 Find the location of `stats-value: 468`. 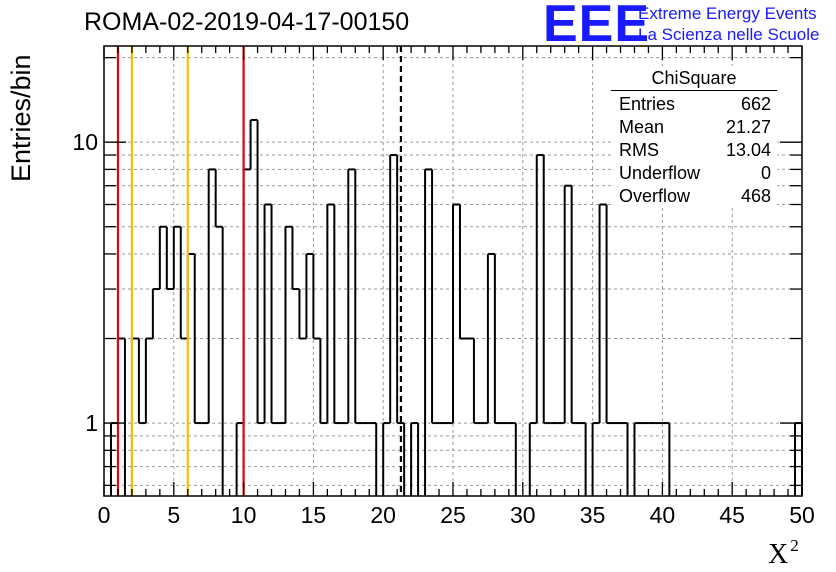

stats-value: 468 is located at coordinates (755, 196).